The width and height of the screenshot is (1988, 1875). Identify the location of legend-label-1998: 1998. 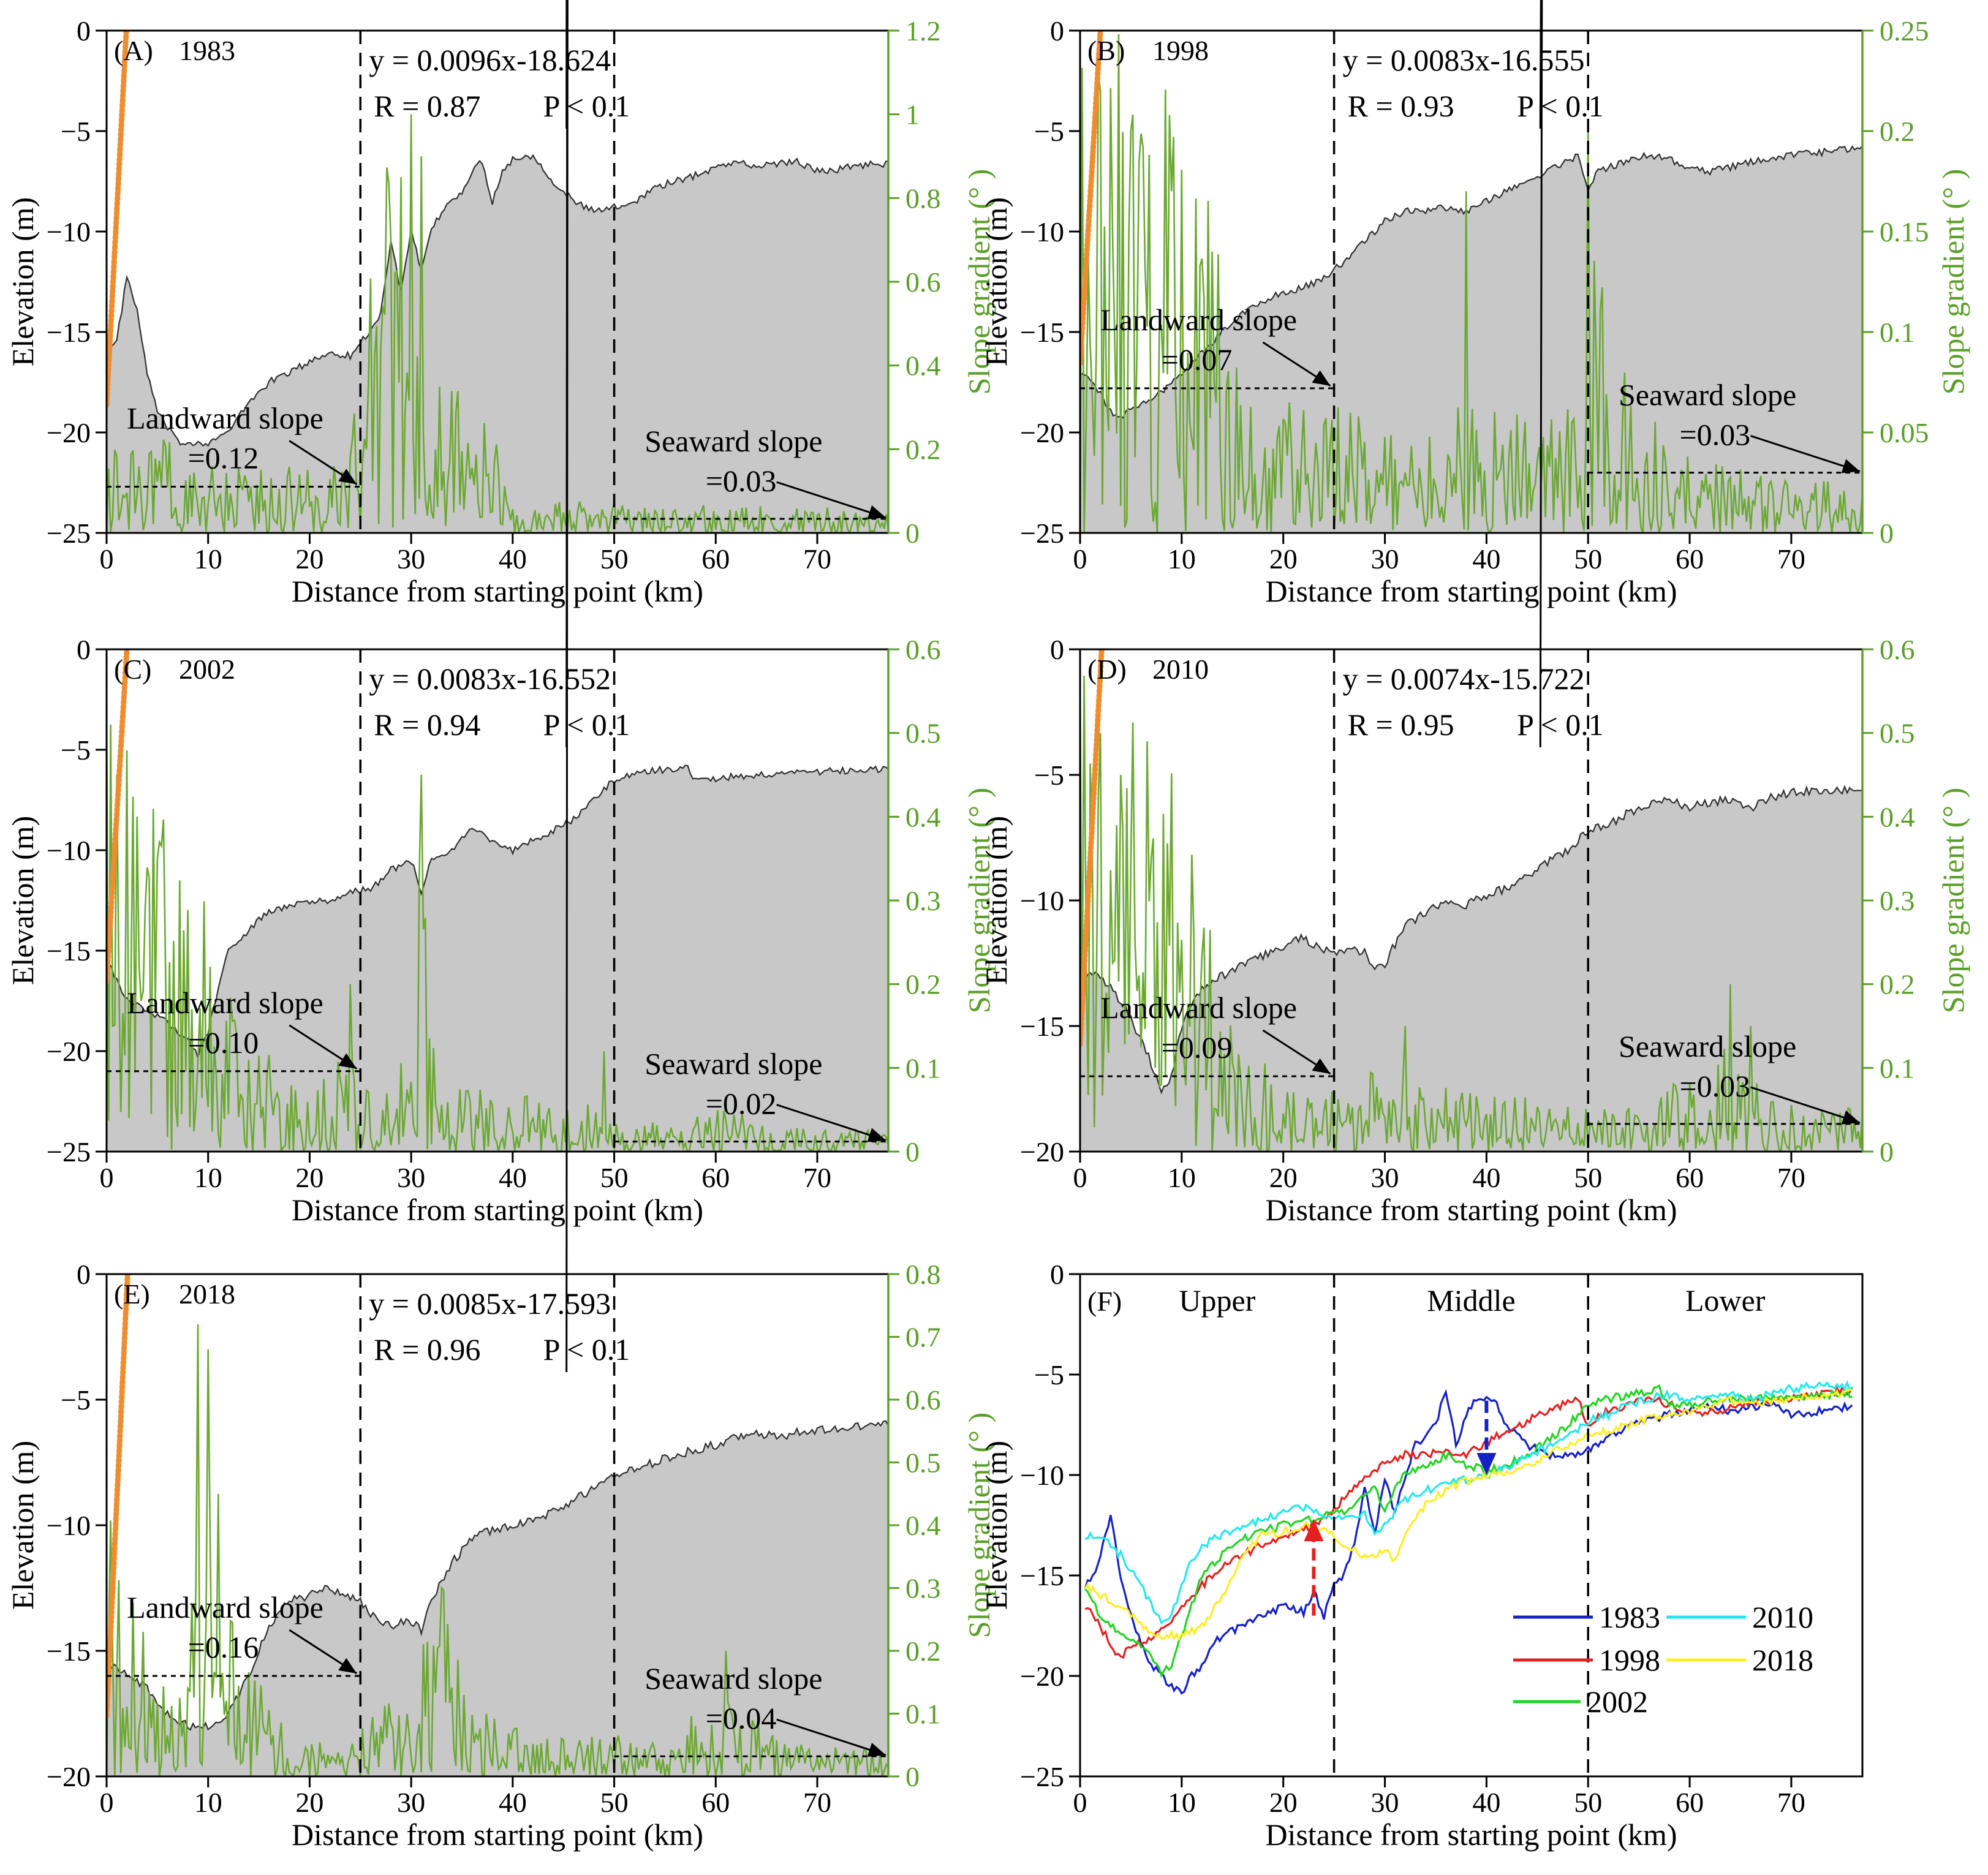
(1630, 1660).